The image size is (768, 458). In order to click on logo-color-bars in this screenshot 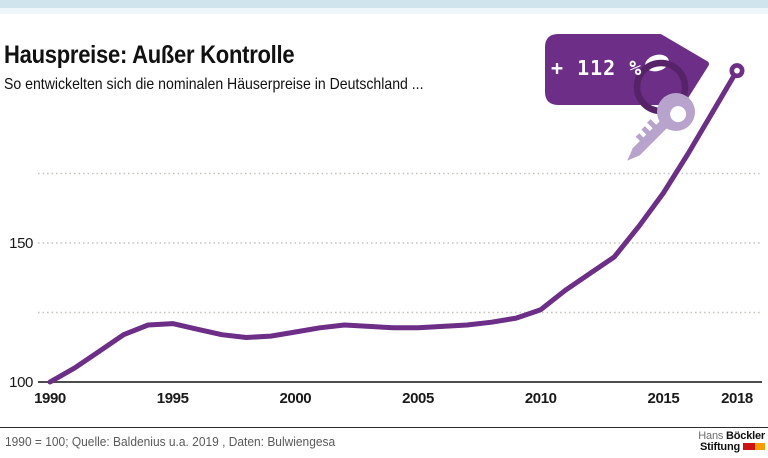, I will do `click(754, 446)`.